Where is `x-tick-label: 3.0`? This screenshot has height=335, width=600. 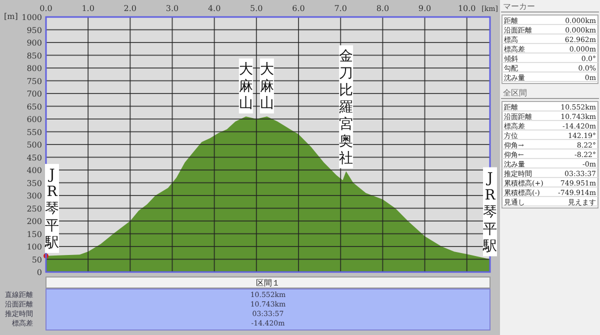 x-tick-label: 3.0 is located at coordinates (172, 8).